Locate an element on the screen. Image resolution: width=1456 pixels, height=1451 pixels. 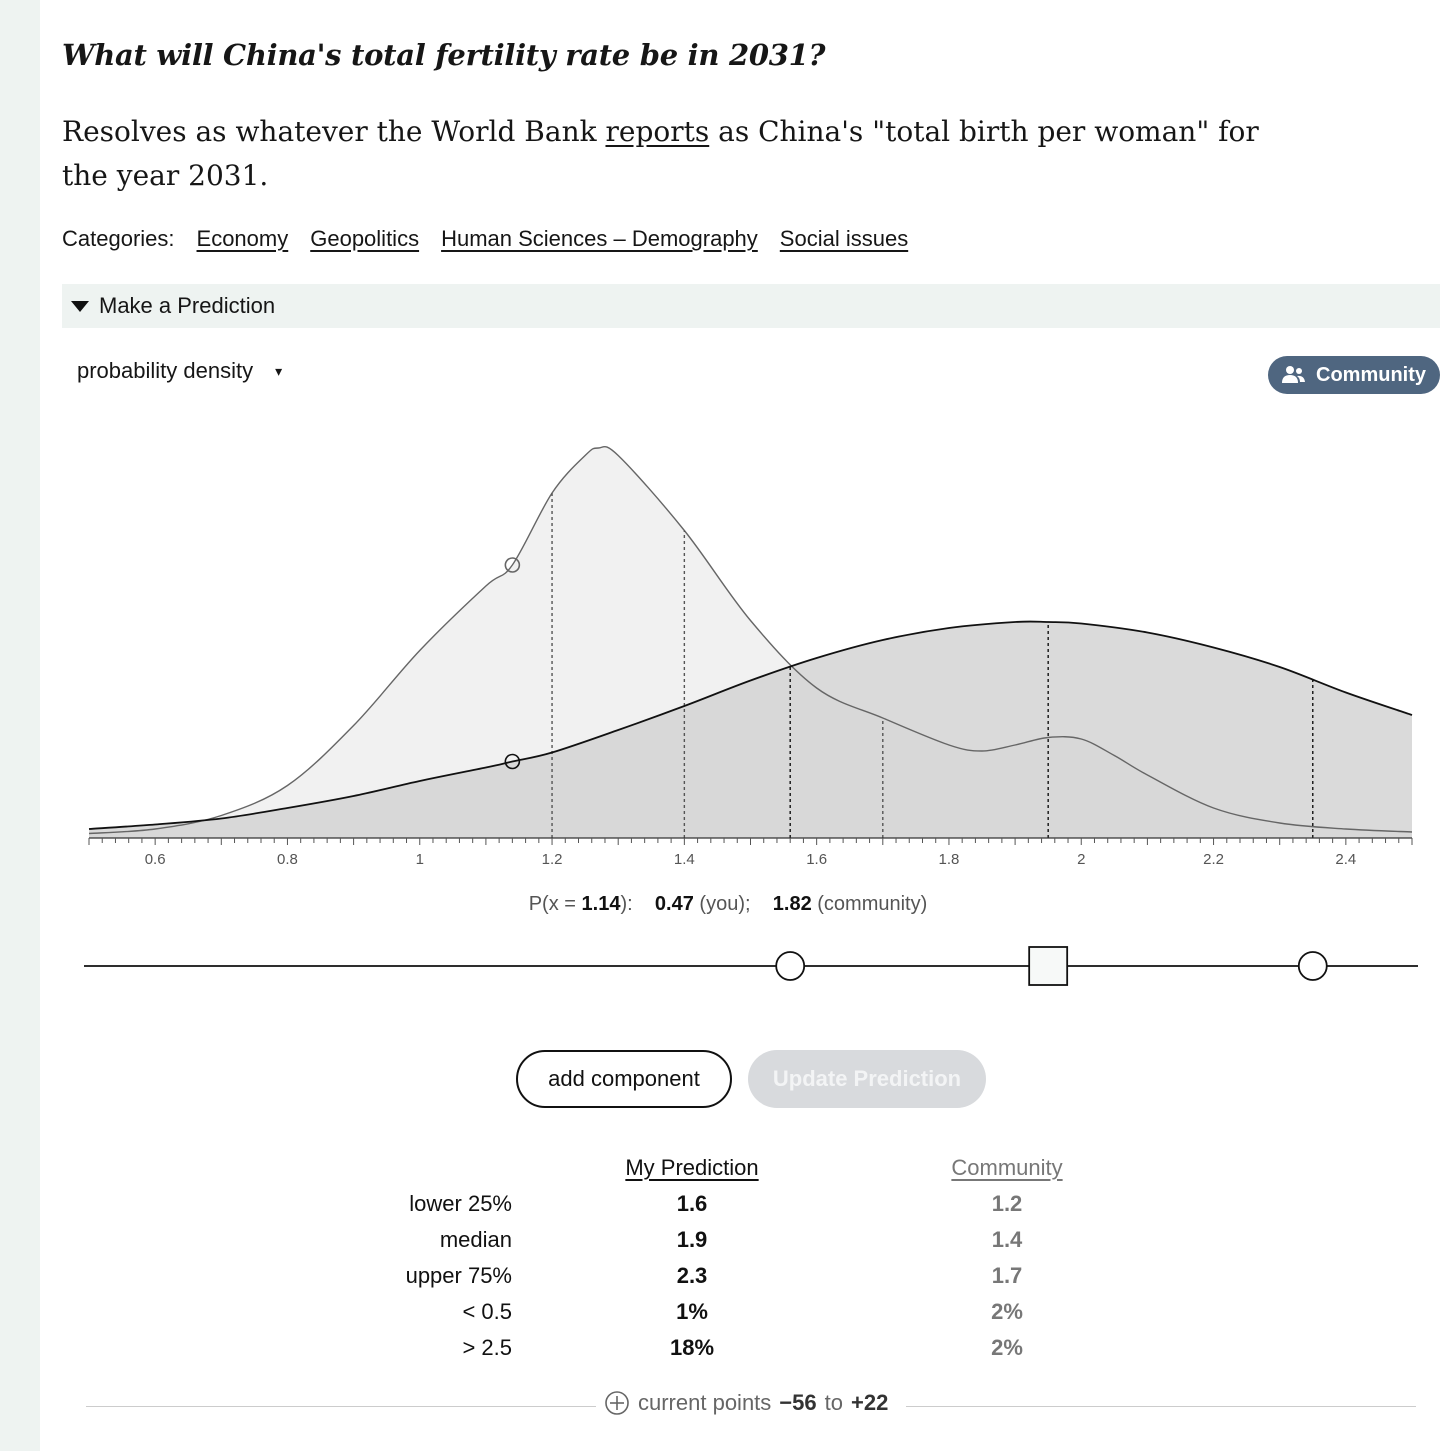
table-row: < 0.5 1% 2% is located at coordinates (742, 1311).